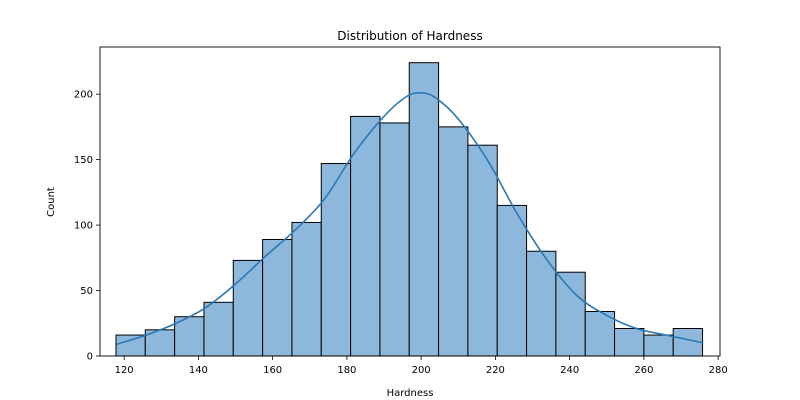  Describe the element at coordinates (198, 370) in the screenshot. I see `x-tick-label: 140` at that location.